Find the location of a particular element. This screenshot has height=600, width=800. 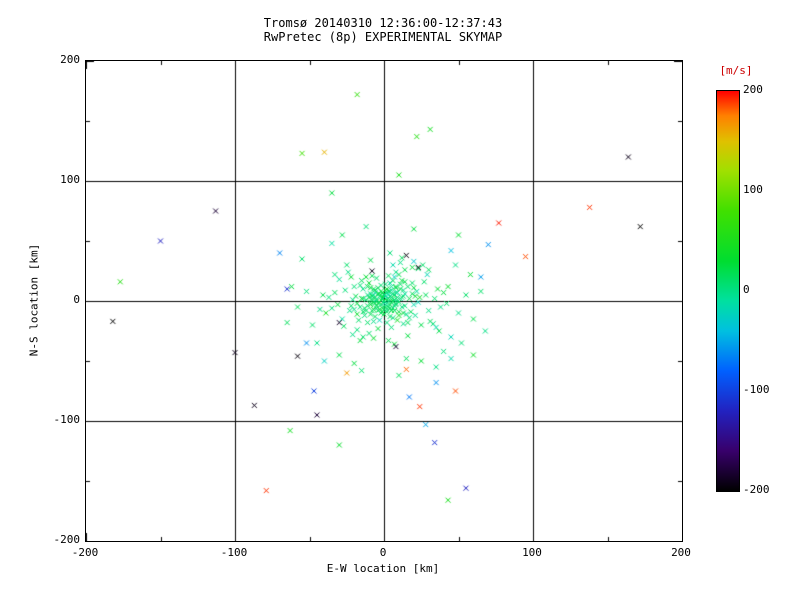

colorbar-units-label: [m/s] is located at coordinates (736, 70).